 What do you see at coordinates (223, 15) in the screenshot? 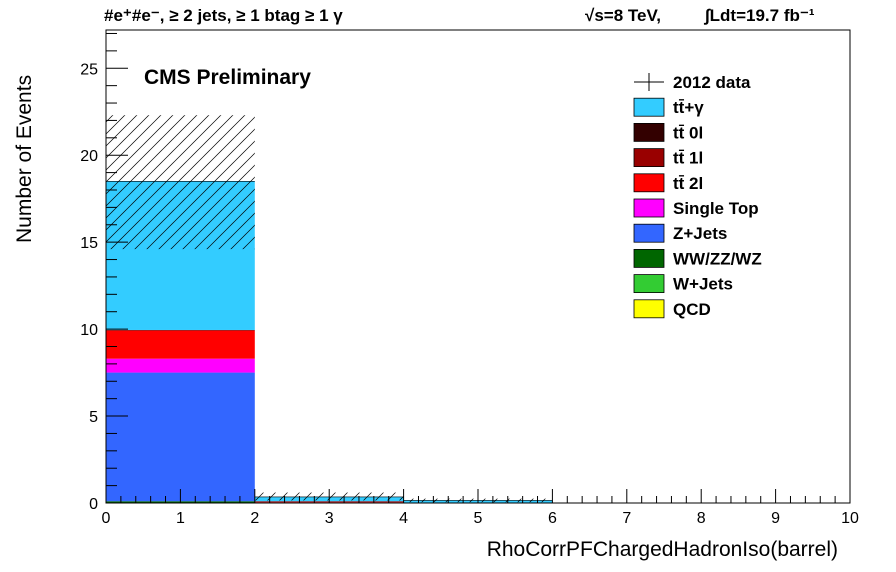
I see `selection-header: #e⁺#e⁻, ≥ 2 jets, ≥ 1 btag ≥ 1 γ` at bounding box center [223, 15].